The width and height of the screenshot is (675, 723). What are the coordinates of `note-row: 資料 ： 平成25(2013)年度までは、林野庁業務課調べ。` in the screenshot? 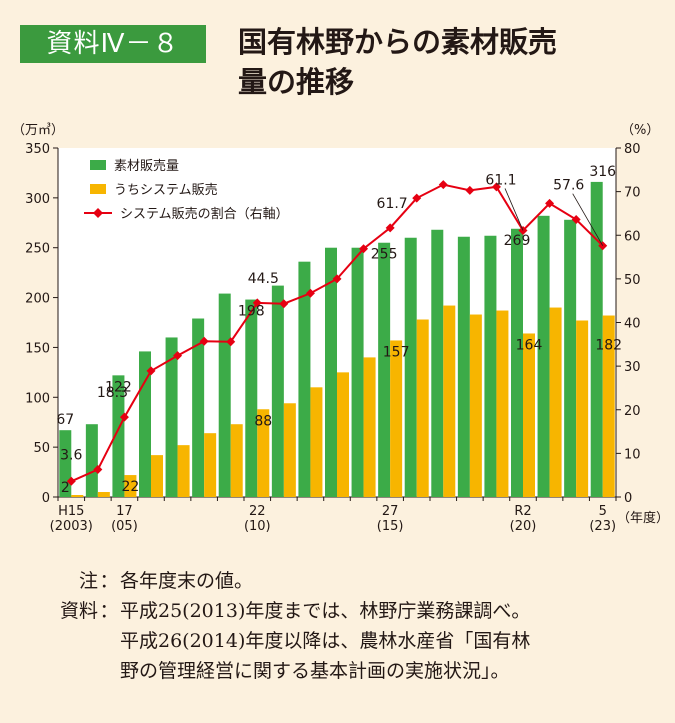 It's located at (343, 611).